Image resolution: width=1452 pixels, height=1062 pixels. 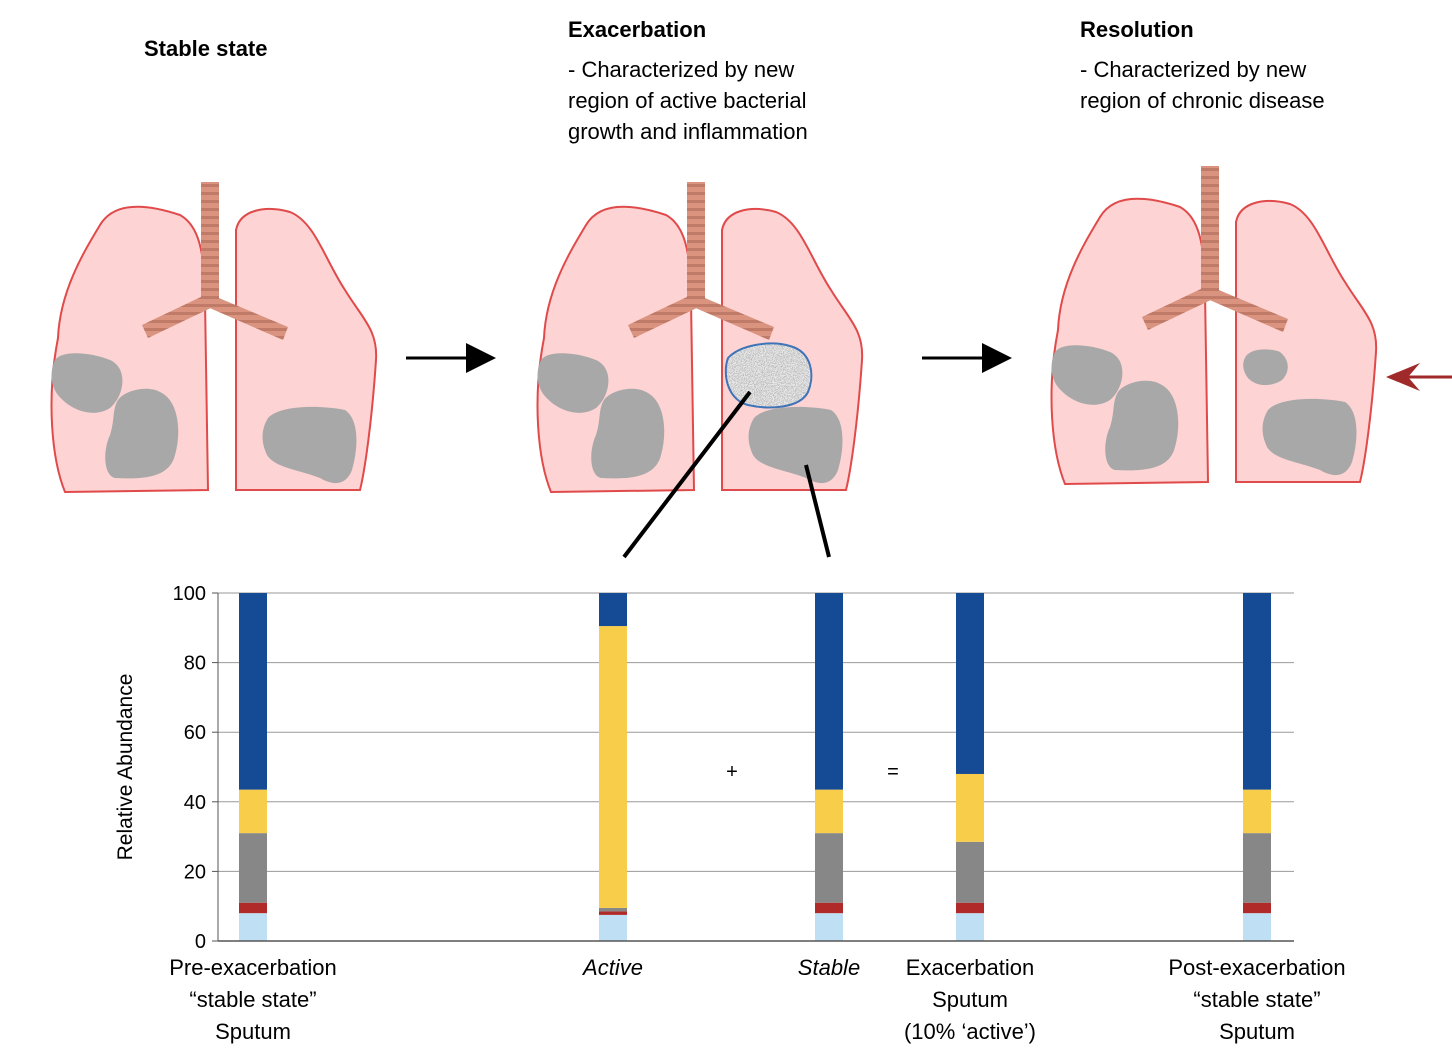 I want to click on lungs-stable, so click(x=214, y=338).